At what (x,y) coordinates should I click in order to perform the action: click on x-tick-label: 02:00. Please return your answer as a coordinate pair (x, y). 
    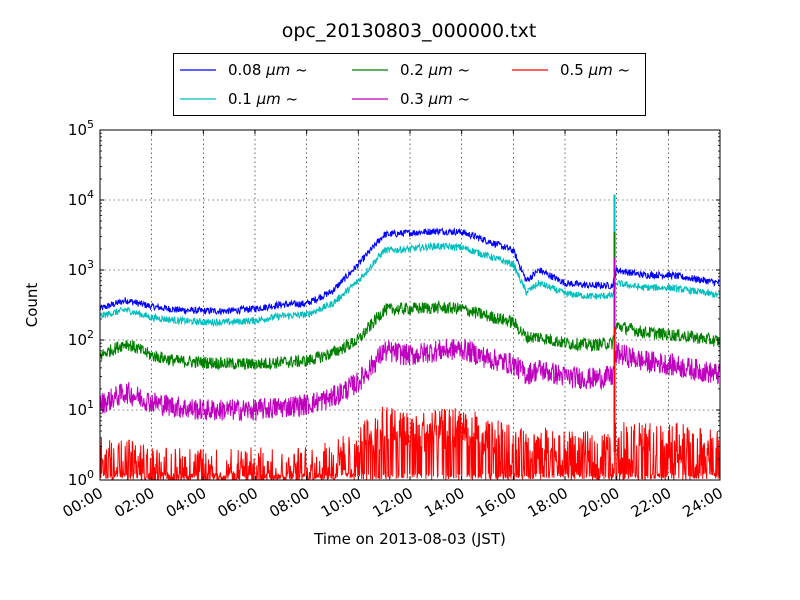
    Looking at the image, I should click on (134, 502).